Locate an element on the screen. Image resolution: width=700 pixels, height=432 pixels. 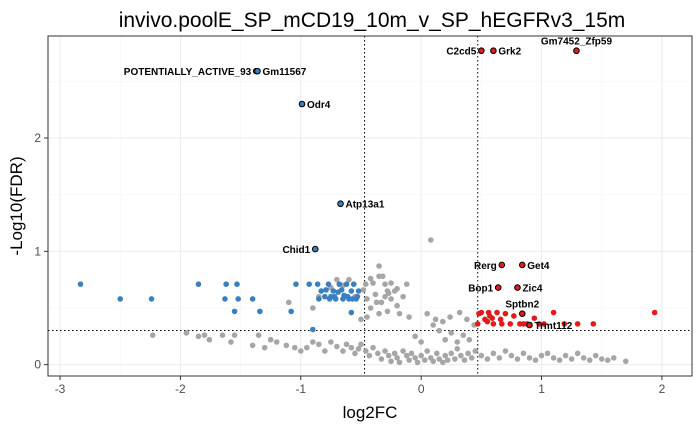
y-tick-label: 2 is located at coordinates (37, 138).